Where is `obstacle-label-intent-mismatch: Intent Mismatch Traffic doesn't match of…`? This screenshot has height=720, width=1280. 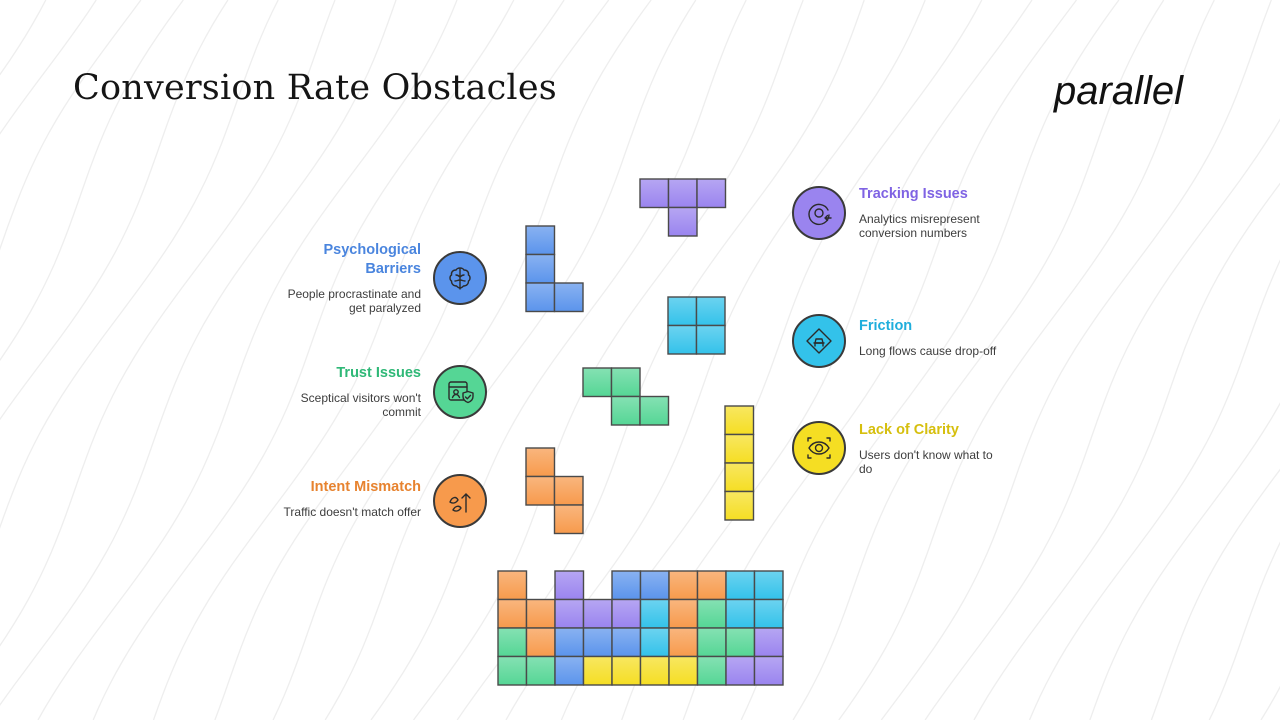
obstacle-label-intent-mismatch: Intent Mismatch Traffic doesn't match of… is located at coordinates (331, 498).